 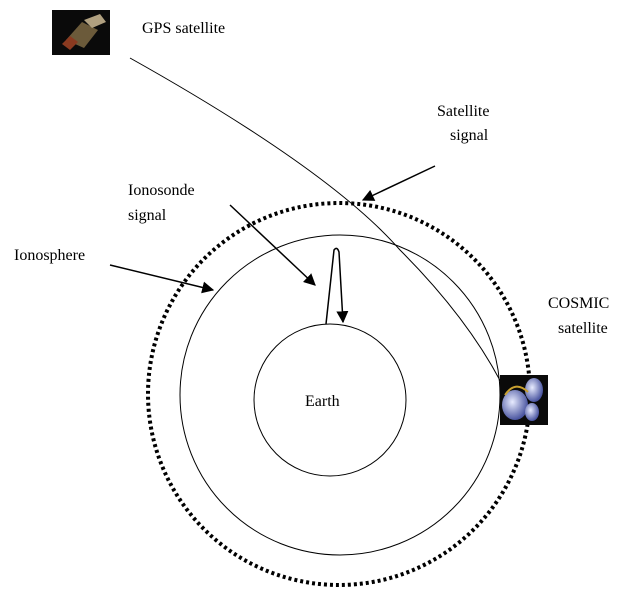 I want to click on label: satellite, so click(x=583, y=328).